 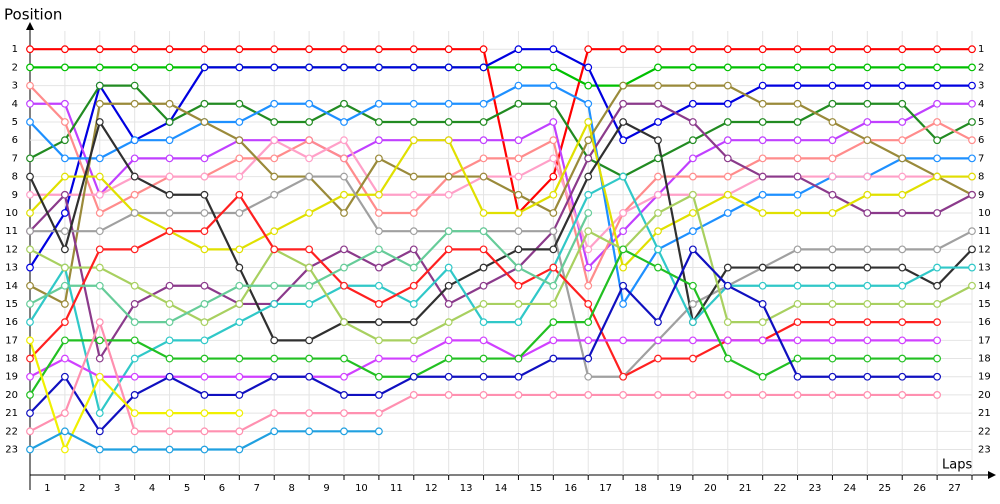 I want to click on y-tick-label: 14, so click(x=11, y=286).